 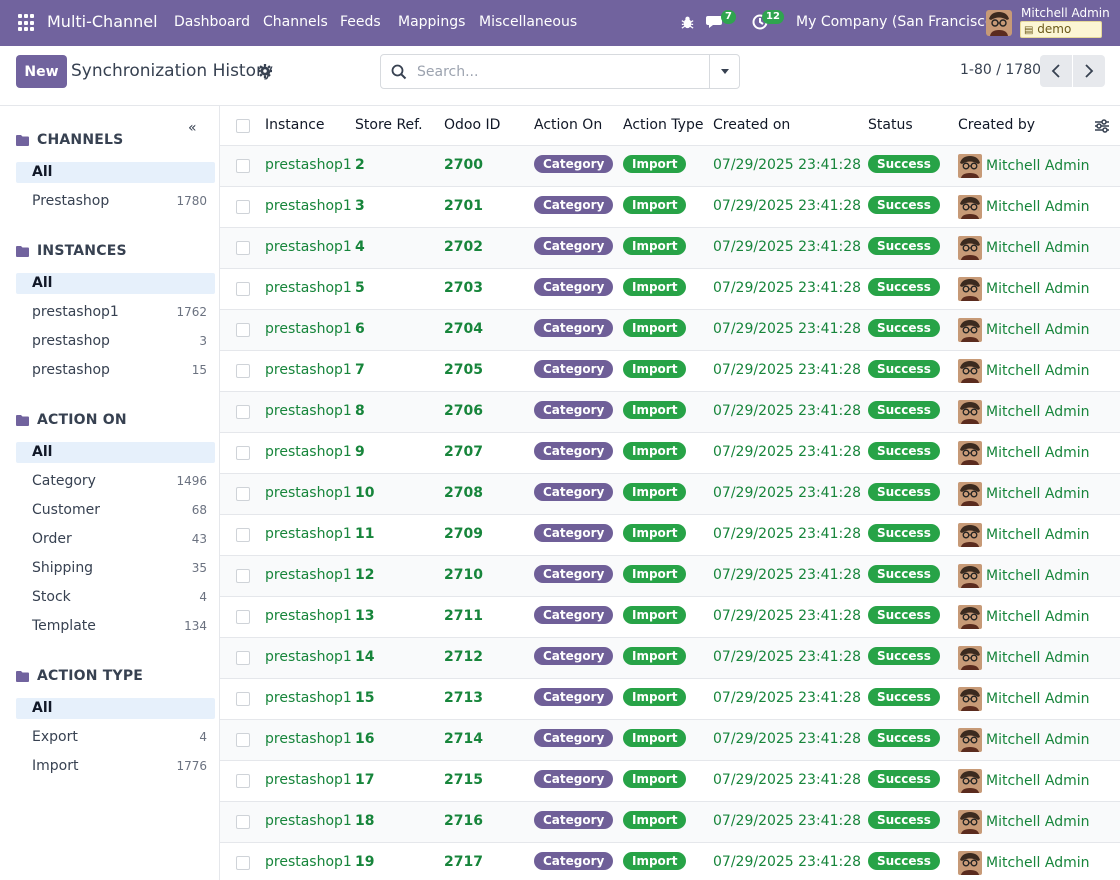 What do you see at coordinates (463, 575) in the screenshot?
I see `cell-odoo-id: 2710` at bounding box center [463, 575].